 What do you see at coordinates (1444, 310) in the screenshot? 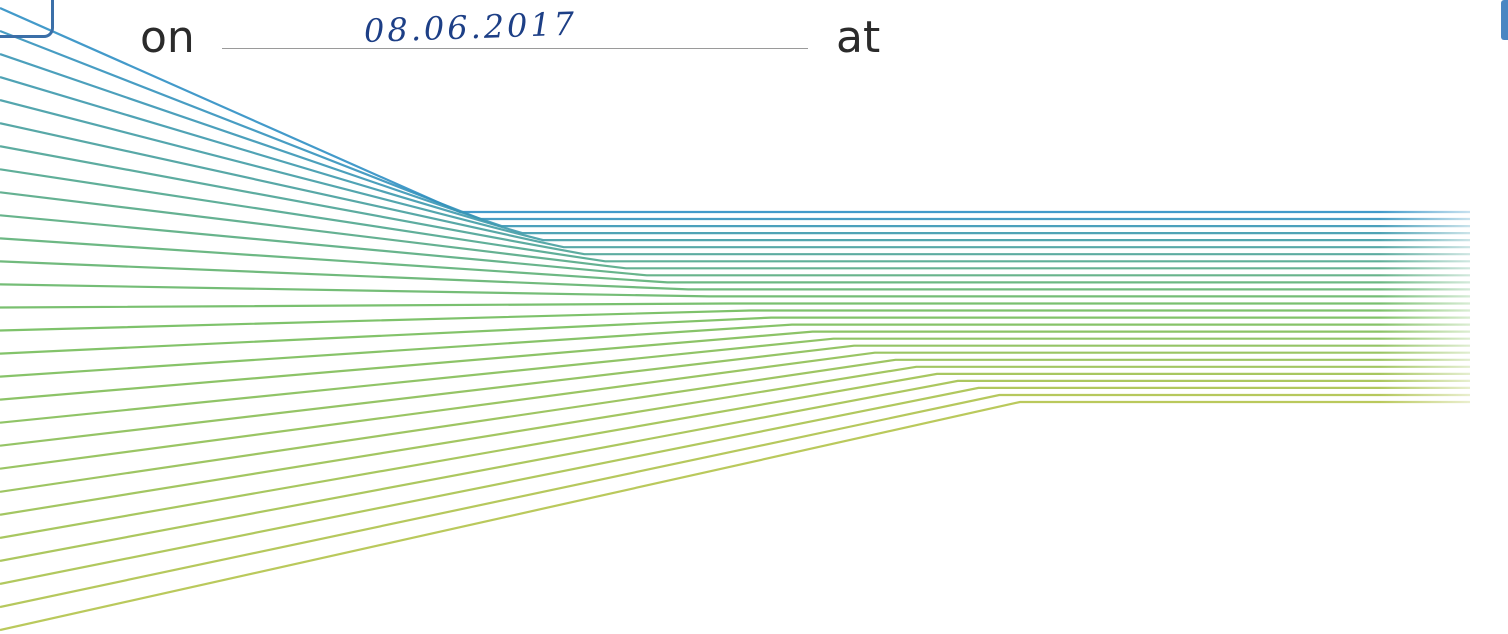
I see `right-fade-overlay` at bounding box center [1444, 310].